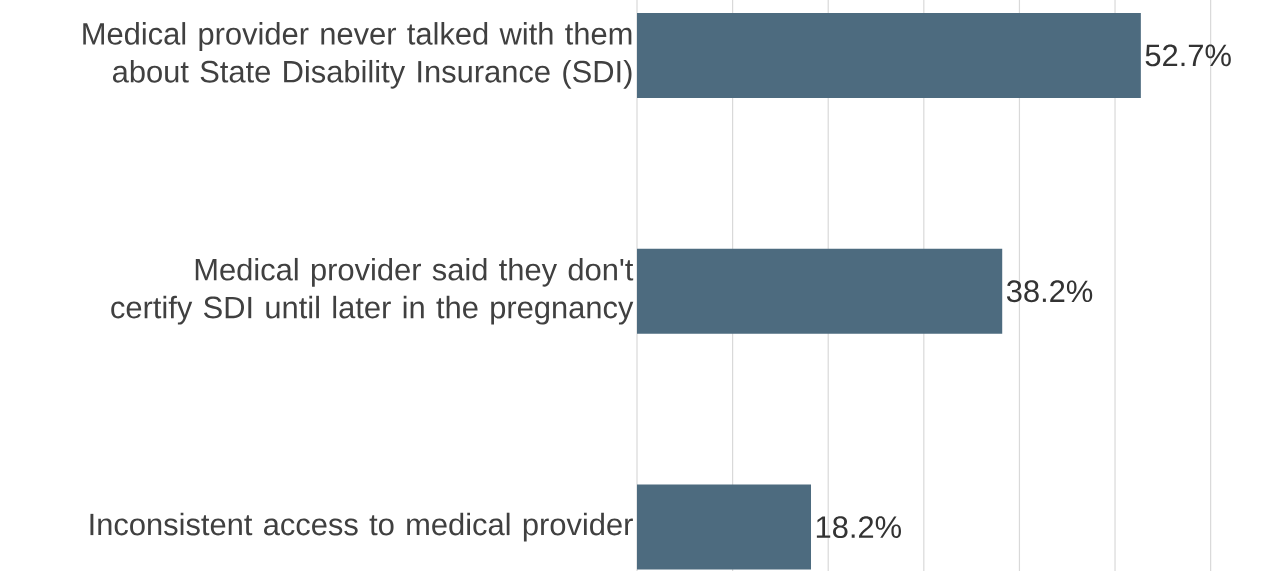 Image resolution: width=1268 pixels, height=571 pixels. I want to click on data-label: 52.7%, so click(1188, 55).